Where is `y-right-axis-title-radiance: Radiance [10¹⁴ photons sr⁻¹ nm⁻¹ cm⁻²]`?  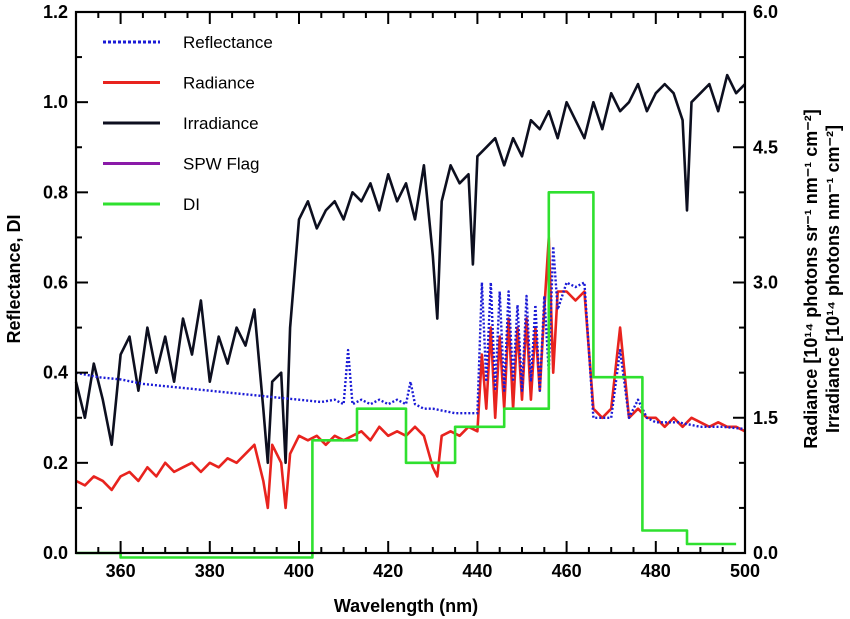 y-right-axis-title-radiance: Radiance [10¹⁴ photons sr⁻¹ nm⁻¹ cm⁻²] is located at coordinates (811, 278).